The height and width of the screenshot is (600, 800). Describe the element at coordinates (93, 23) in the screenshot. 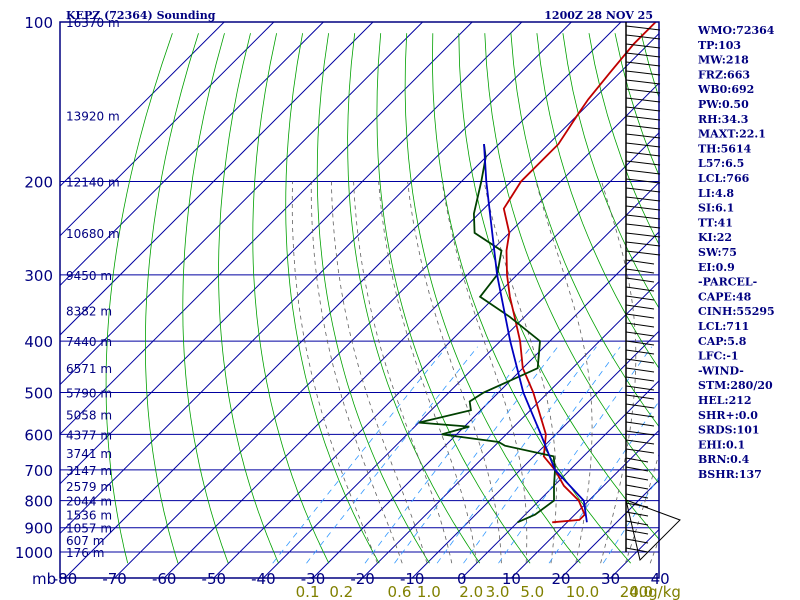

I see `height-label: 16370 m` at that location.